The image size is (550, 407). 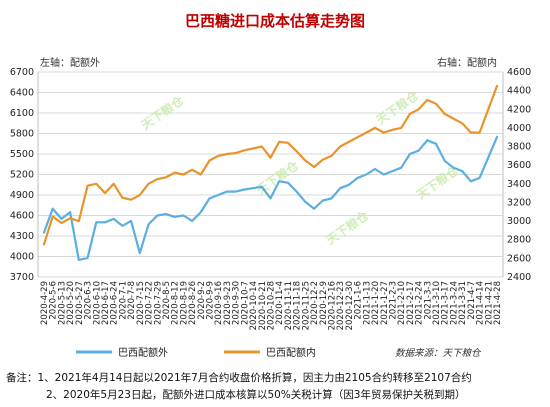 I want to click on x-tick-label: 2020-12-23, so click(x=341, y=305).